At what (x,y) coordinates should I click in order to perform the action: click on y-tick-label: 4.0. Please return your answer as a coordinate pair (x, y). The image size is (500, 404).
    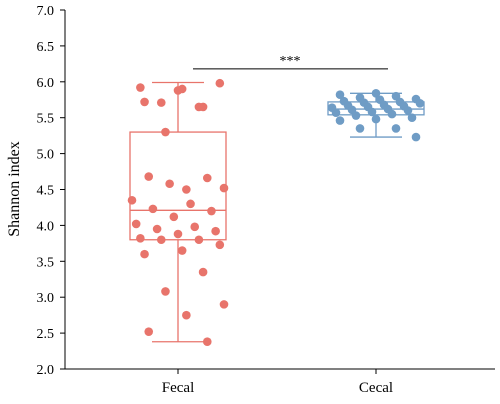
    Looking at the image, I should click on (46, 226).